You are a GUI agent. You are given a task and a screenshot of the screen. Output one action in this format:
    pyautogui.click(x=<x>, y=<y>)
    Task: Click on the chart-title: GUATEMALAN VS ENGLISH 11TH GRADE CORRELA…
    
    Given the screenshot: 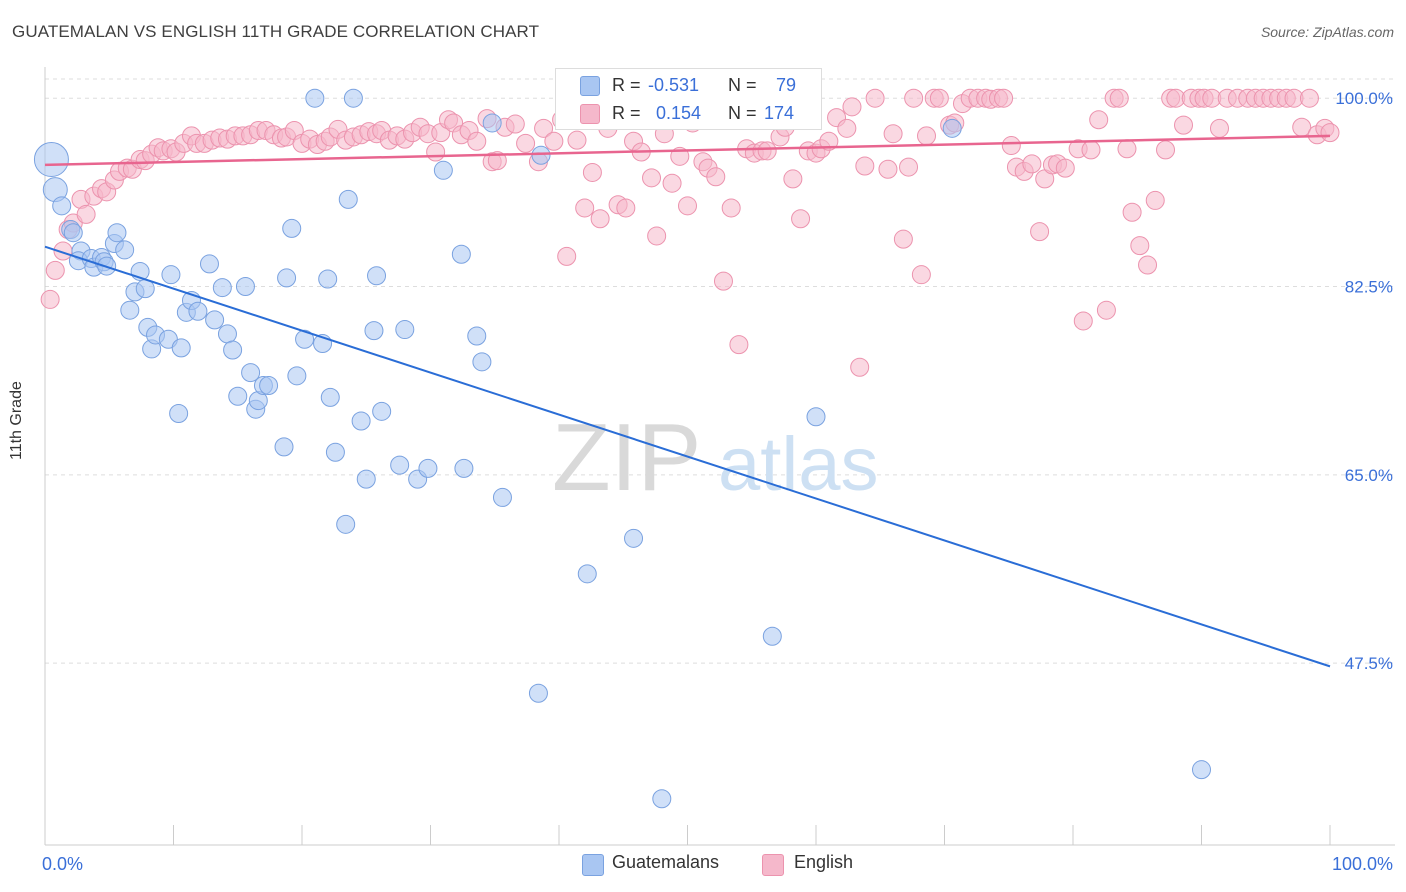 What is the action you would take?
    pyautogui.click(x=276, y=31)
    